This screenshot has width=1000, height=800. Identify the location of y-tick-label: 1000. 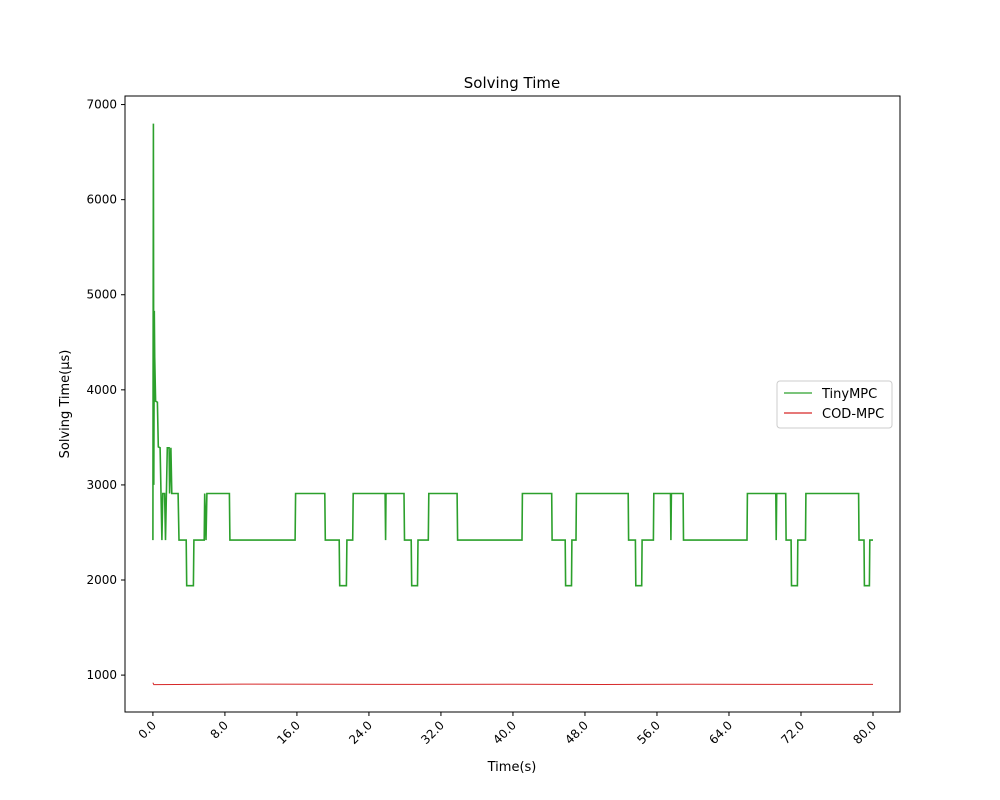
(101, 675).